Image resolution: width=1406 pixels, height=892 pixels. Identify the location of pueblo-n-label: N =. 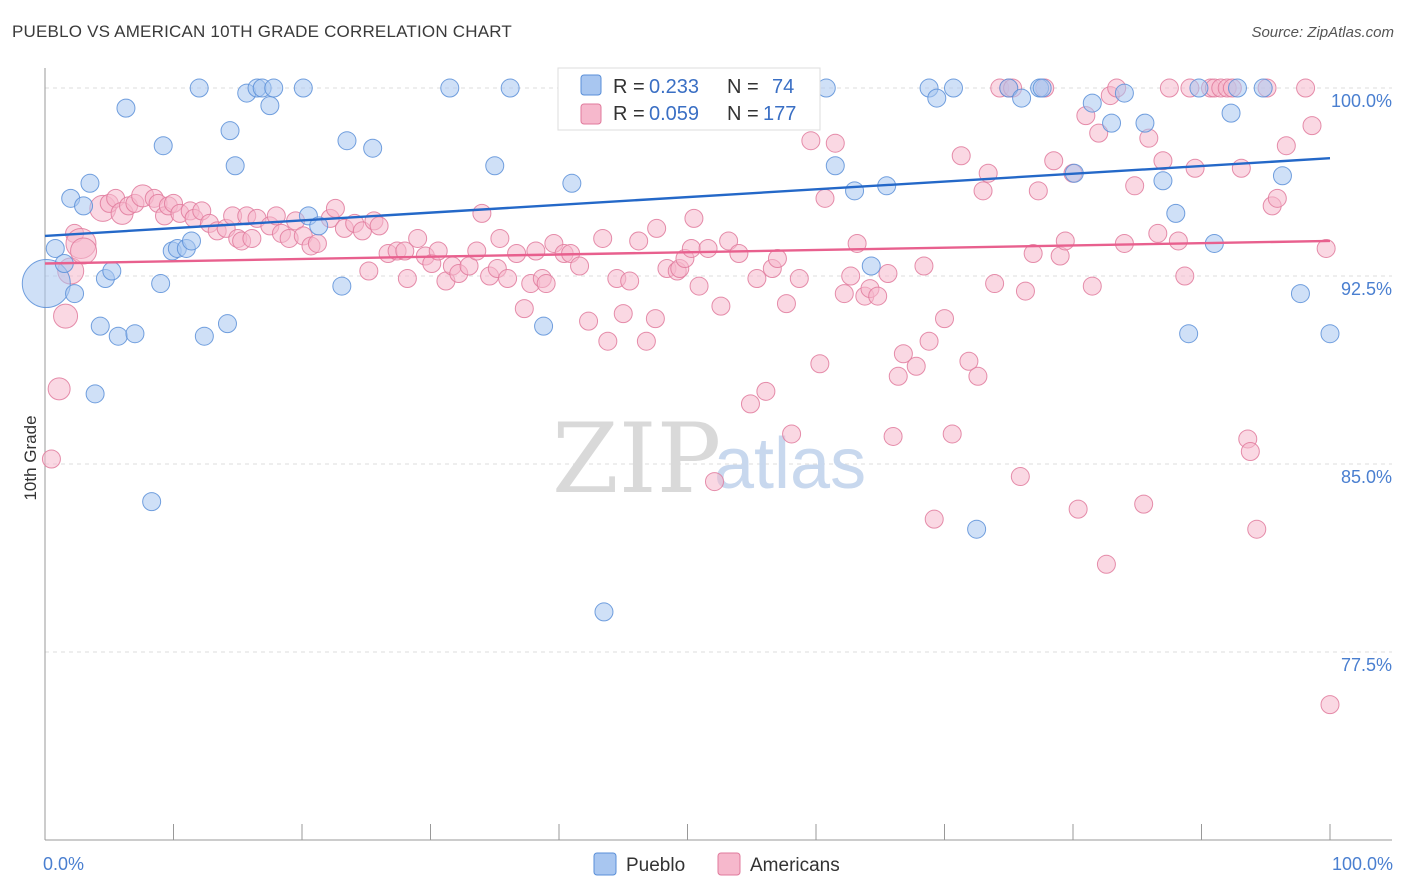
(743, 87).